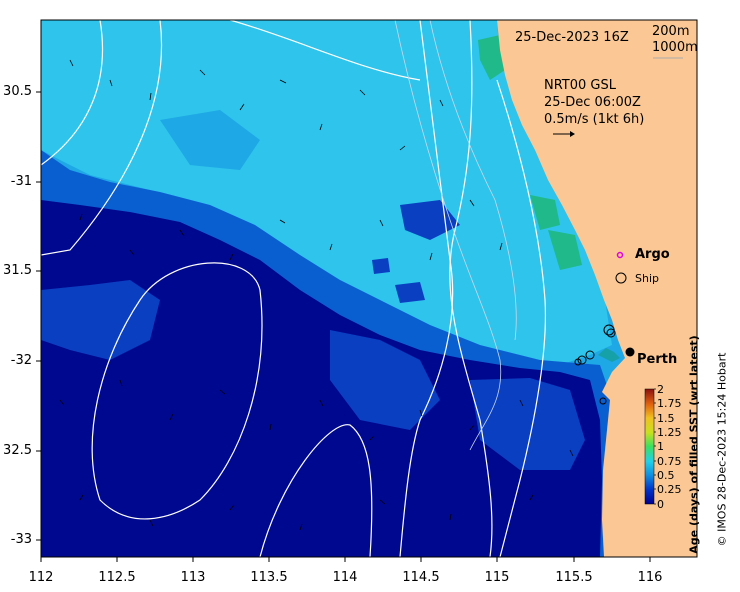 This screenshot has width=740, height=592. I want to click on colorbar-tick-label: 1.75, so click(669, 403).